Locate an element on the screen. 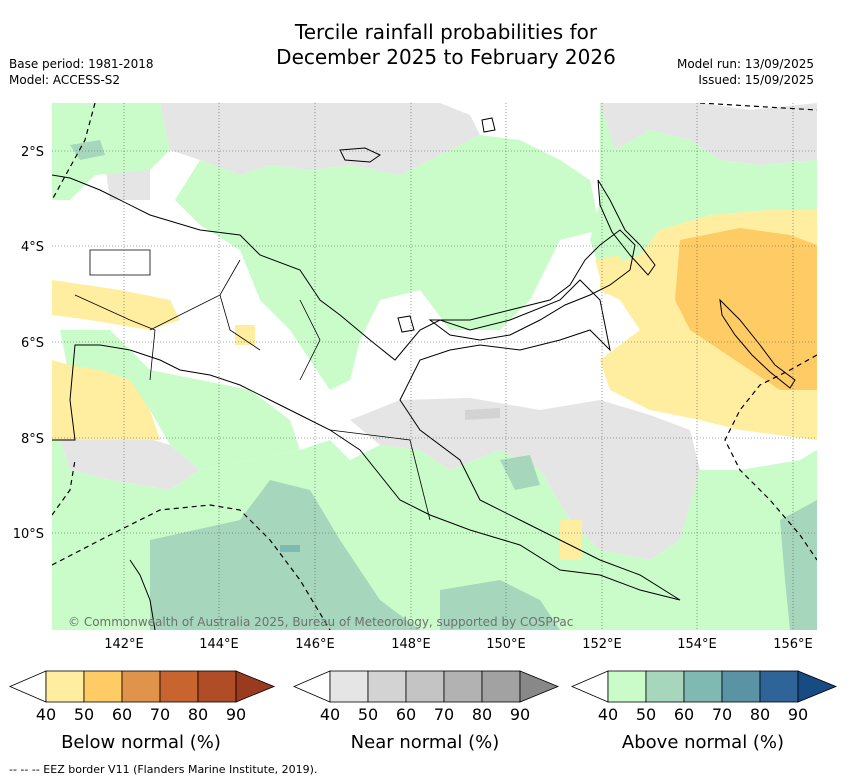 This screenshot has width=850, height=781. lat-label: 4°S is located at coordinates (32, 247).